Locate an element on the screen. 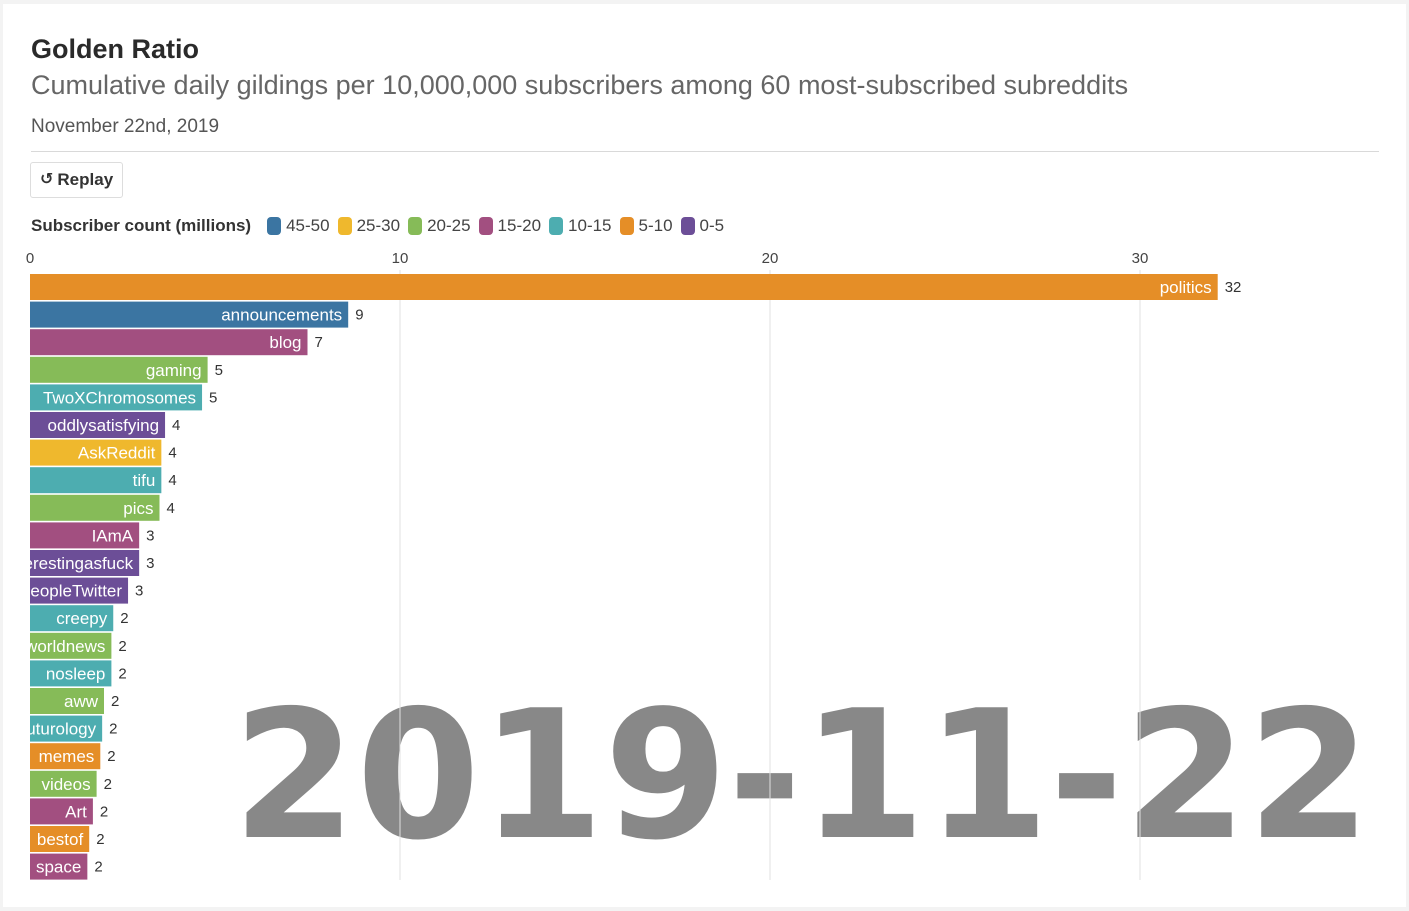 The image size is (1409, 911). bar-group: blog 7 is located at coordinates (176, 342).